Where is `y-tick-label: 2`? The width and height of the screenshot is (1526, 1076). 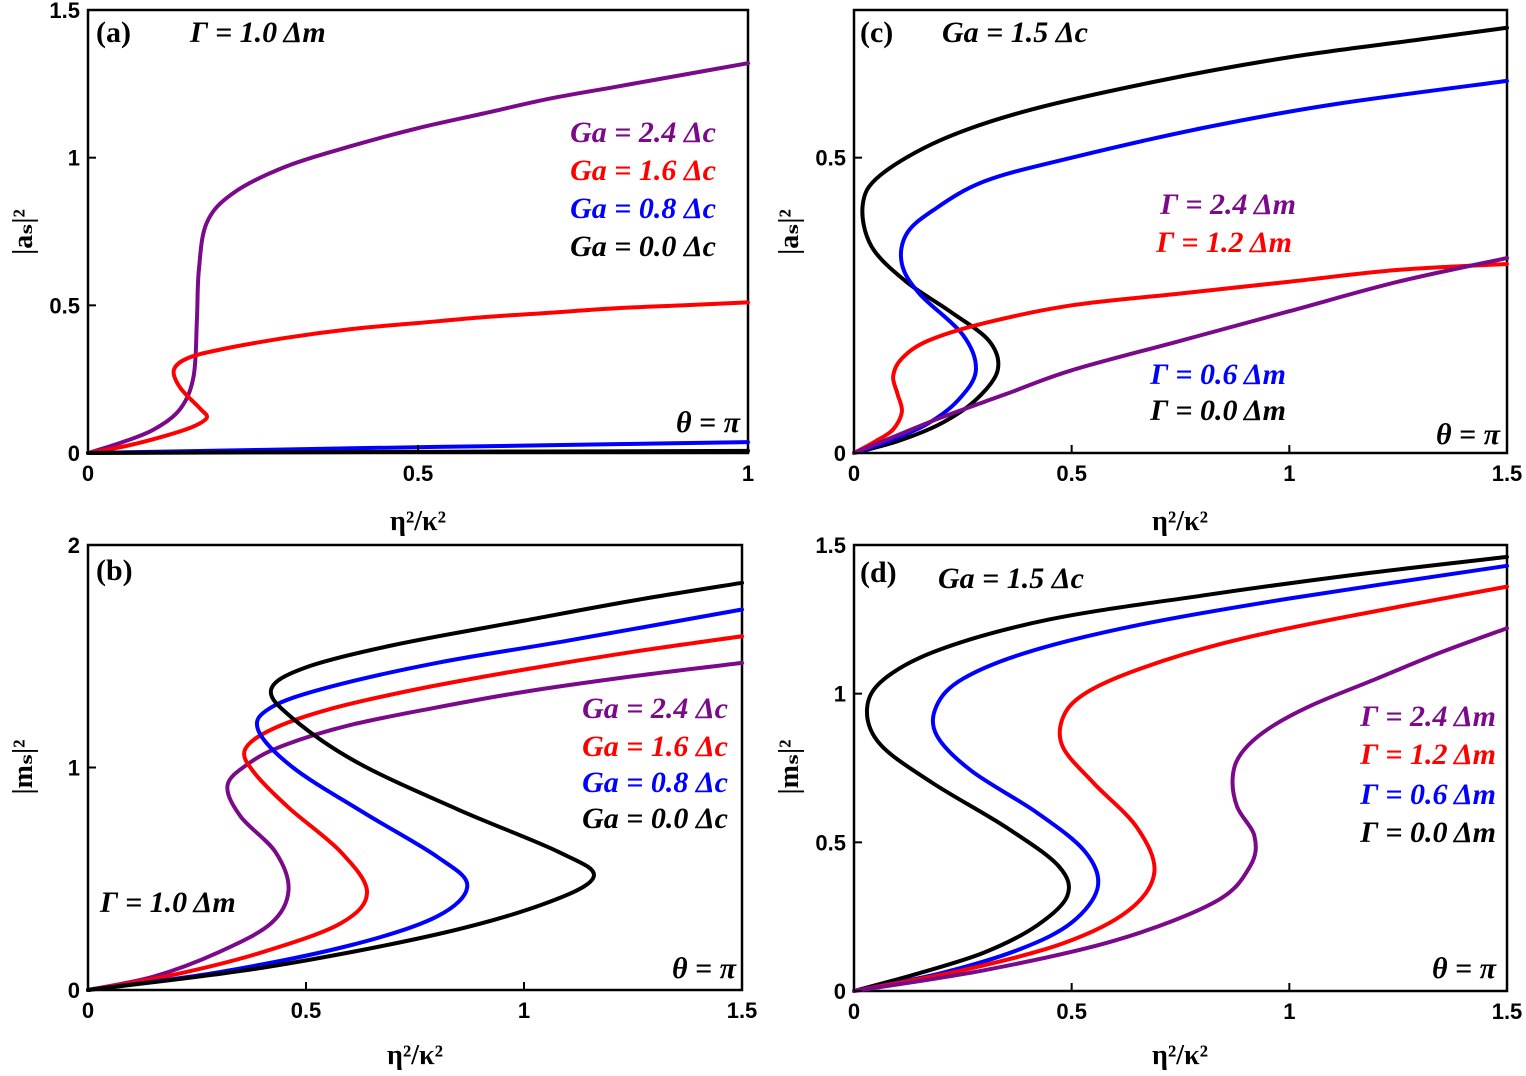
y-tick-label: 2 is located at coordinates (74, 545).